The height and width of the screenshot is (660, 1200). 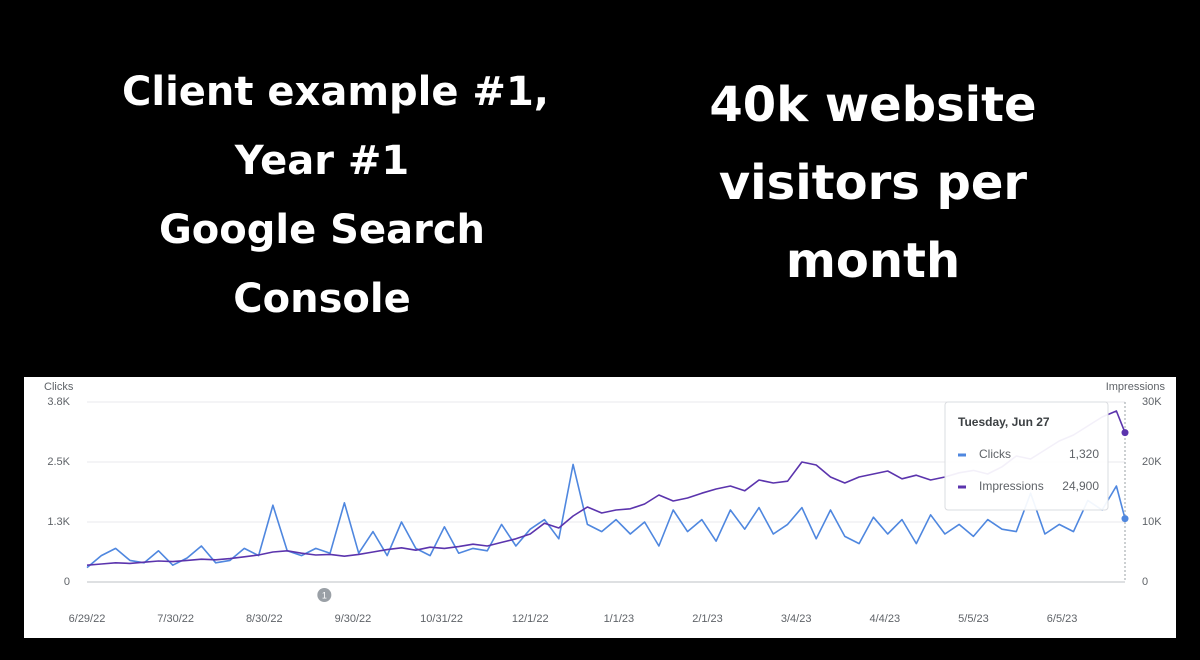 What do you see at coordinates (1152, 522) in the screenshot?
I see `y2-tick-label: 10K` at bounding box center [1152, 522].